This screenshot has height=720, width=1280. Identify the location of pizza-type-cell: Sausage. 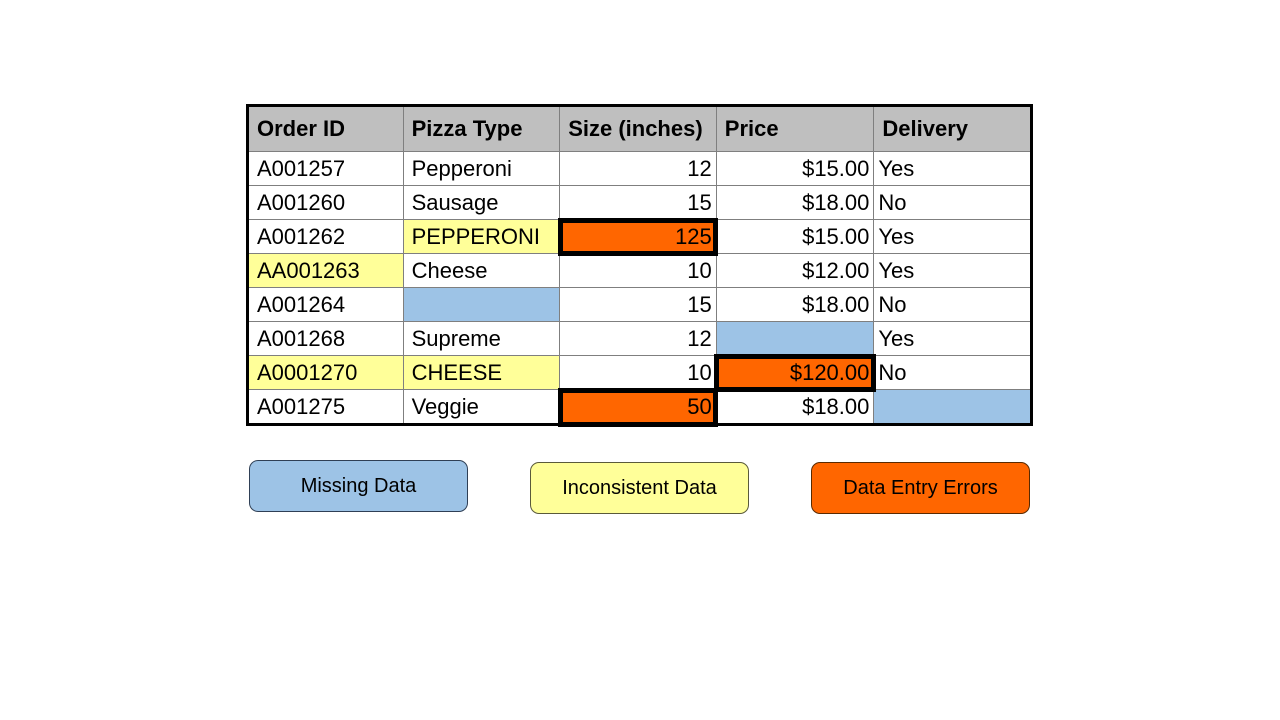
(481, 202).